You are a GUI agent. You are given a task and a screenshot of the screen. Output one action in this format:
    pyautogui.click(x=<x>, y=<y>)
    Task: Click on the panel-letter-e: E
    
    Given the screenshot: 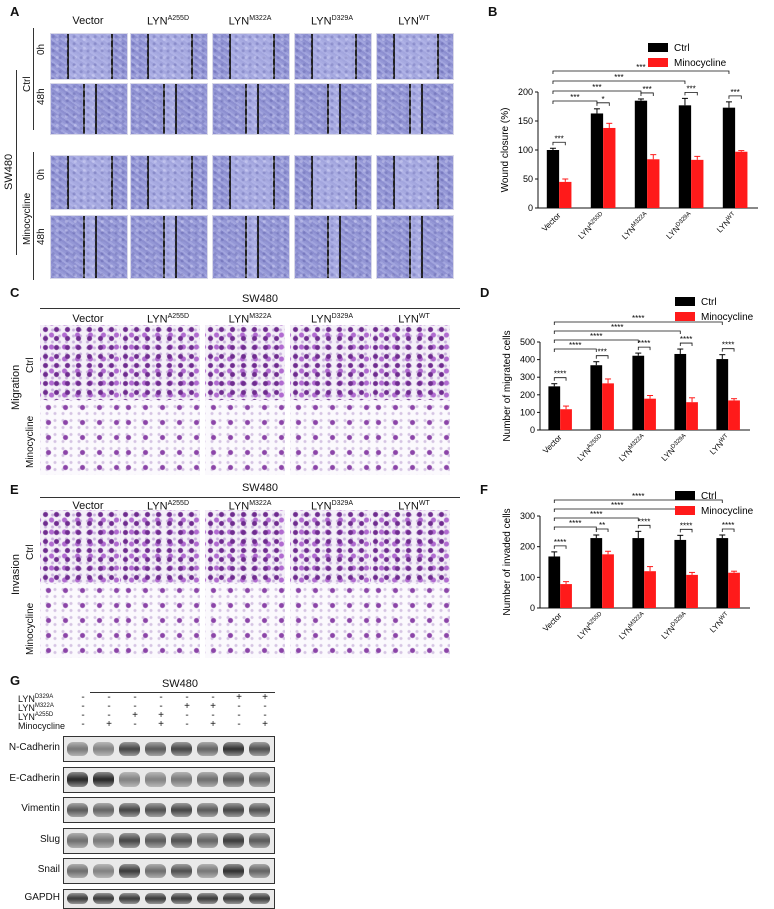 What is the action you would take?
    pyautogui.click(x=14, y=489)
    